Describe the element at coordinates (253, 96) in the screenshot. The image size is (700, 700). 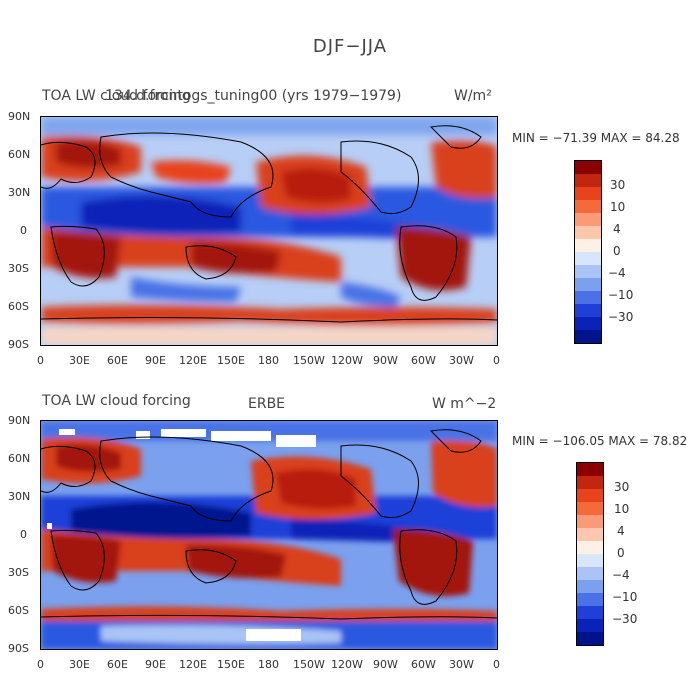
I see `panel1-overlay-title: 134.d.frontogs_tuning00 (yrs 1979−1979)` at that location.